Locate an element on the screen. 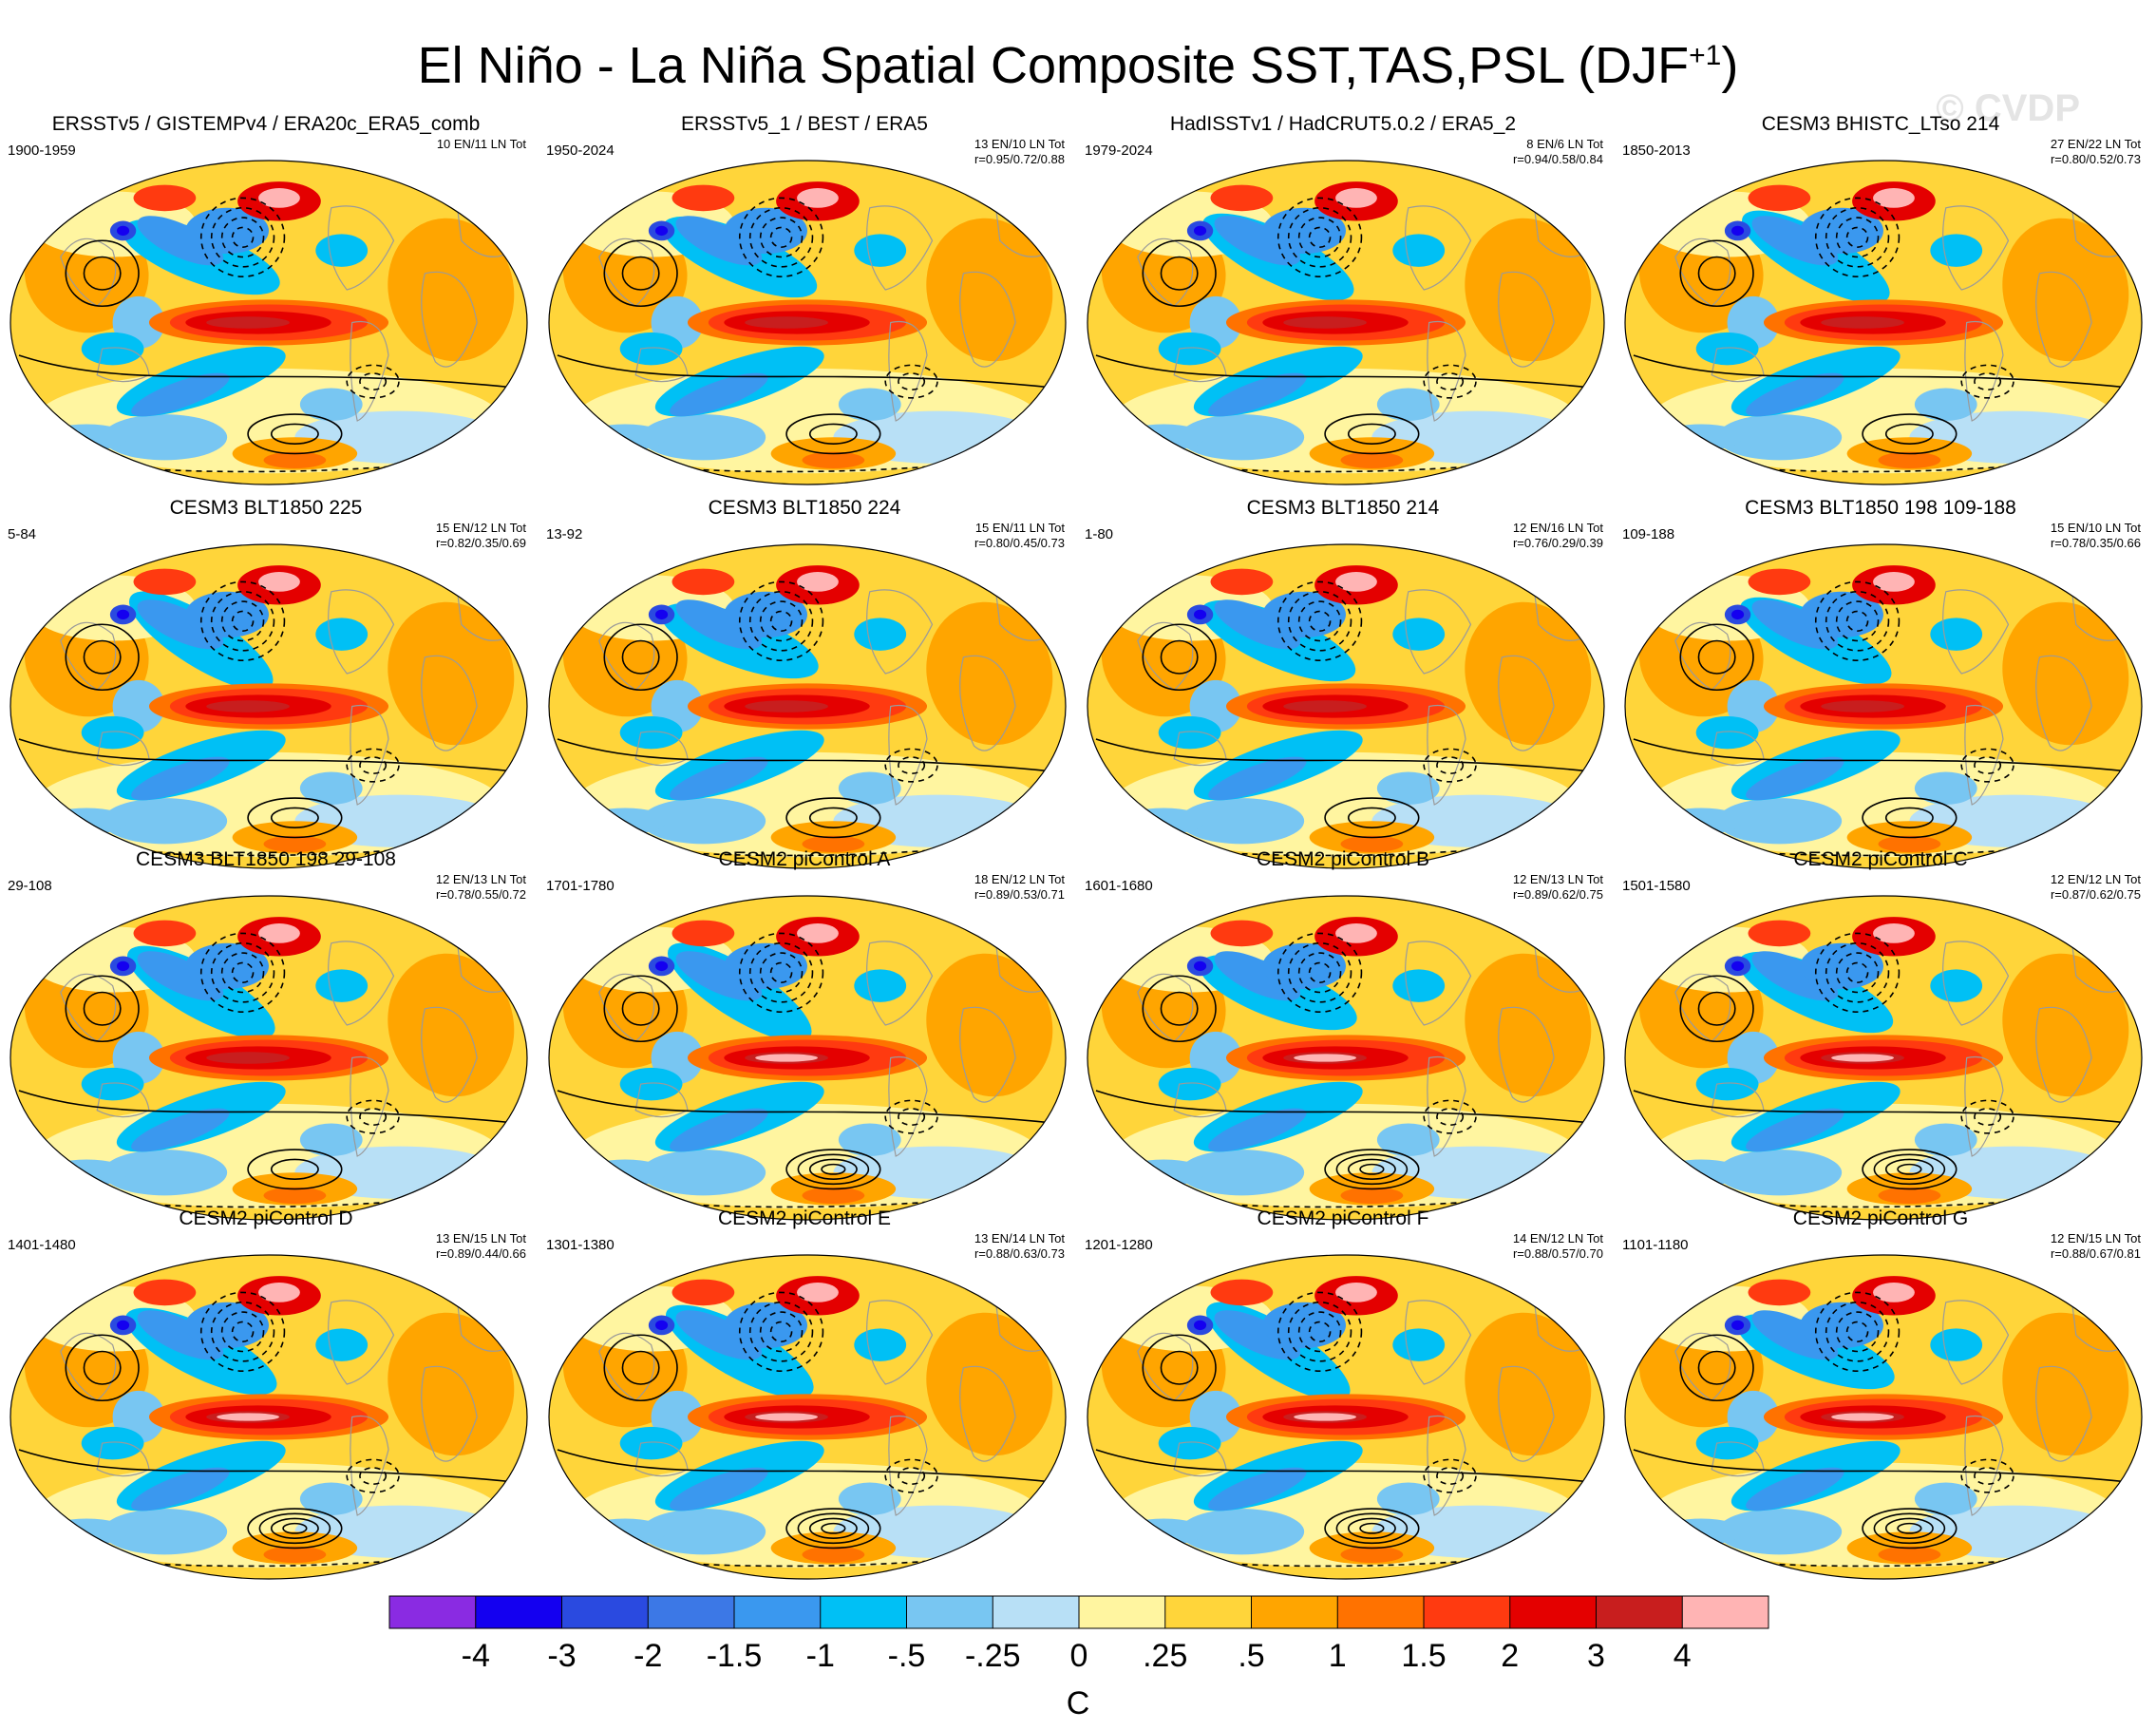 Image resolution: width=2156 pixels, height=1730 pixels. colorbar-tick-label: .5 is located at coordinates (1251, 1656).